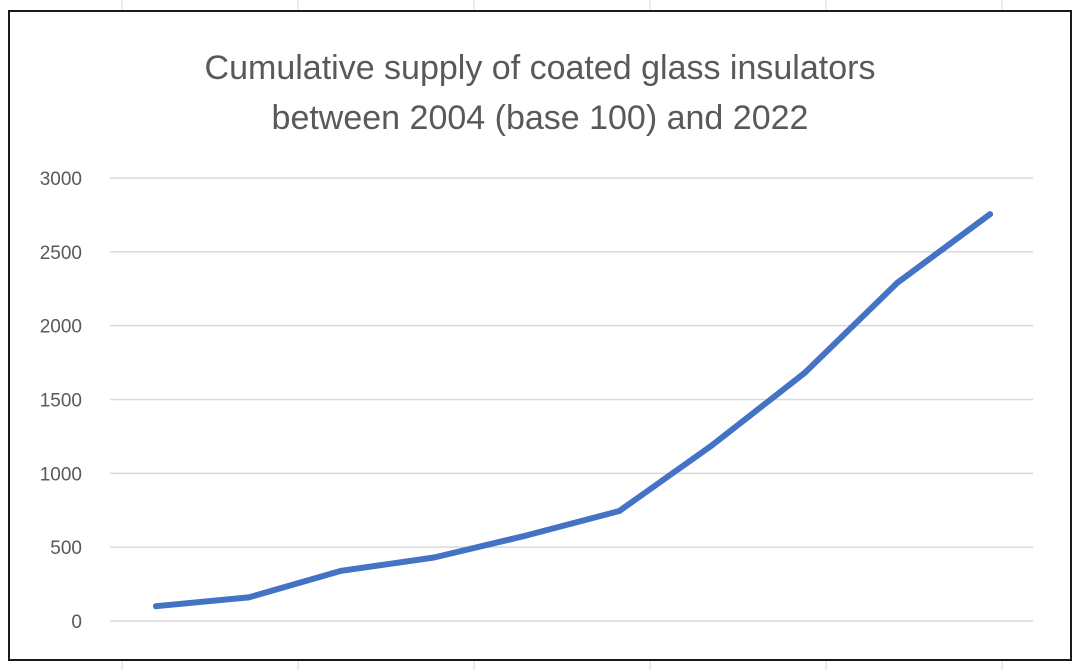 Image resolution: width=1082 pixels, height=670 pixels. What do you see at coordinates (61, 253) in the screenshot?
I see `y-tick-label-2500: 2500` at bounding box center [61, 253].